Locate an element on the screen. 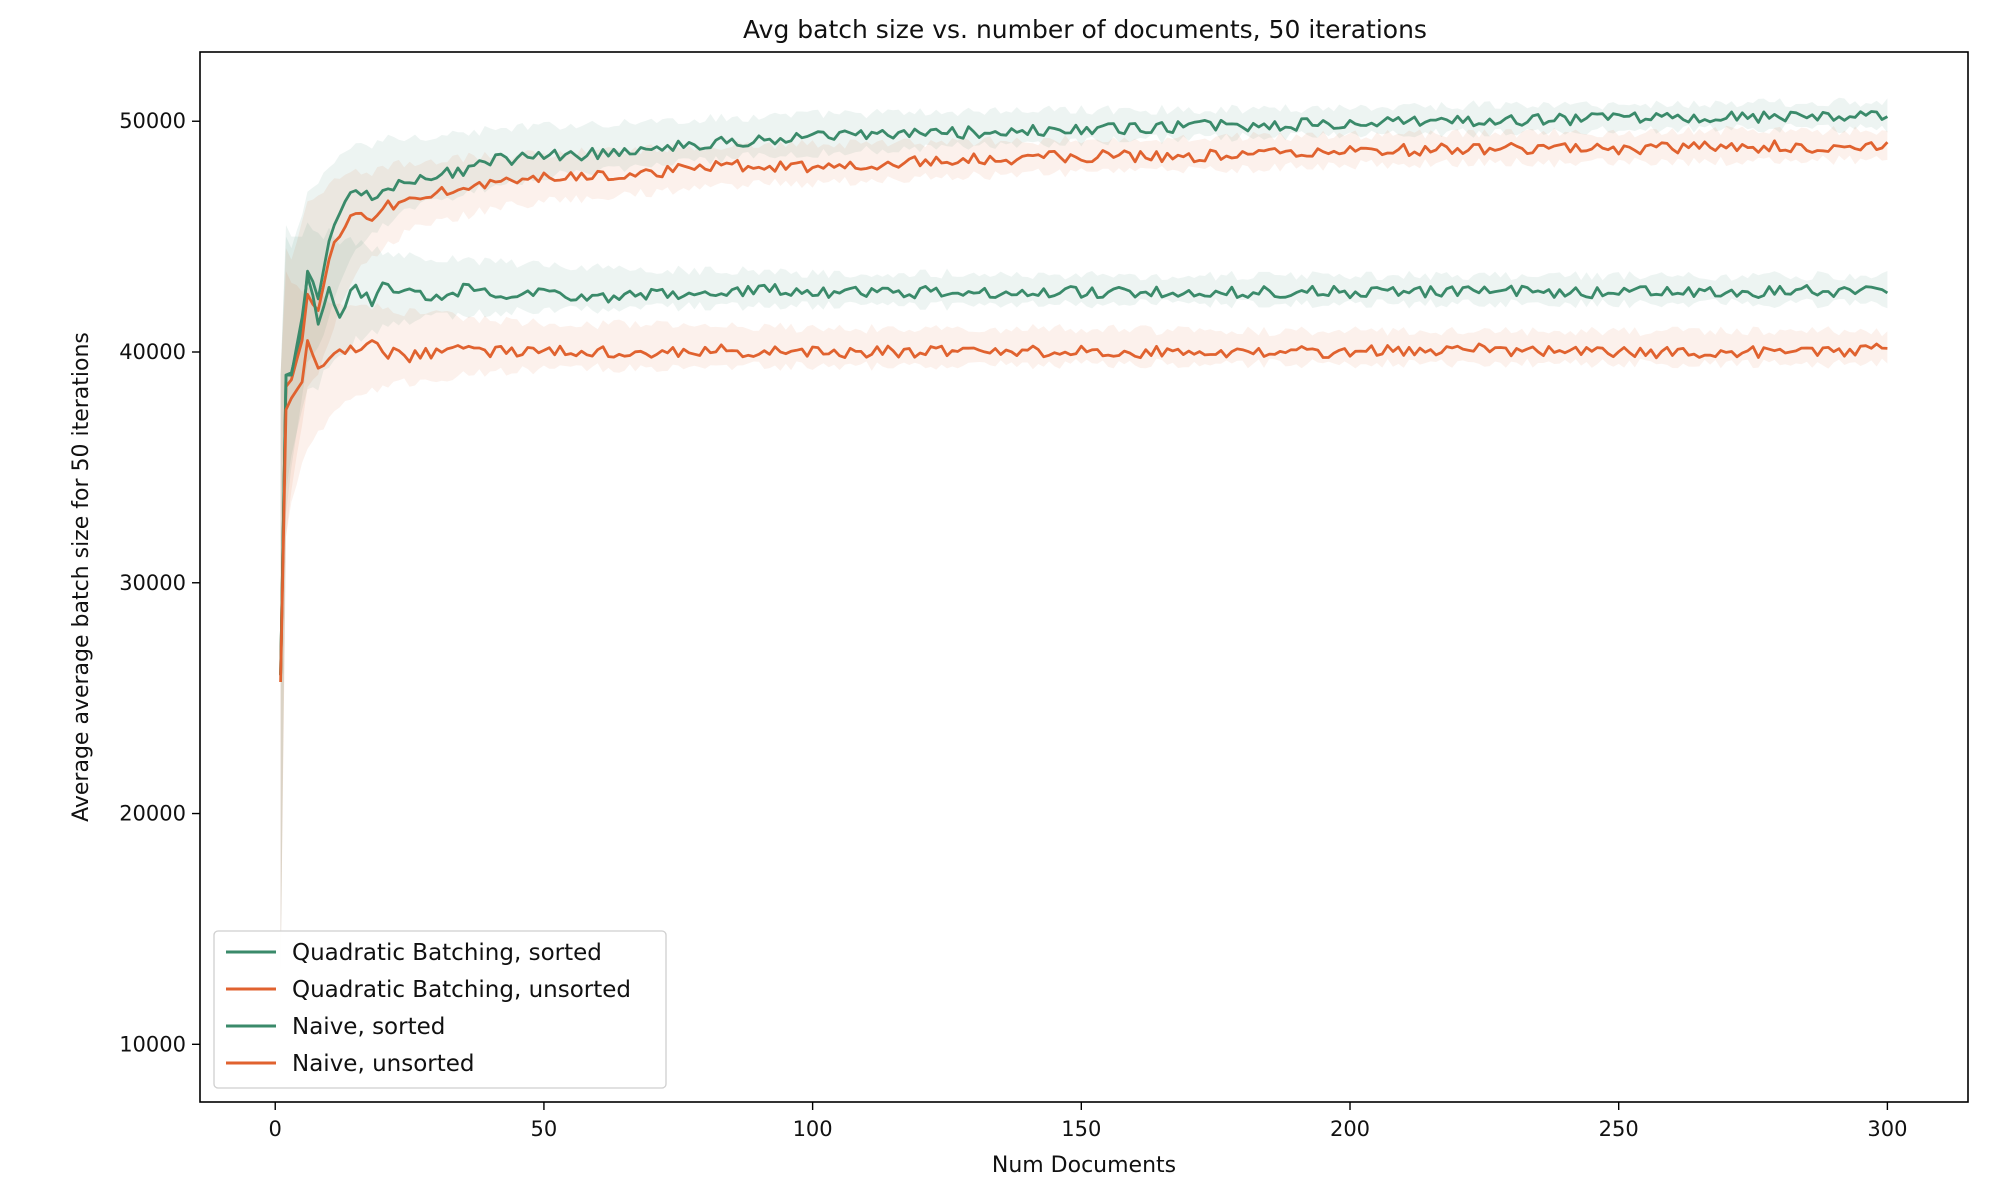  x-tick-label: 300 is located at coordinates (1887, 1129).